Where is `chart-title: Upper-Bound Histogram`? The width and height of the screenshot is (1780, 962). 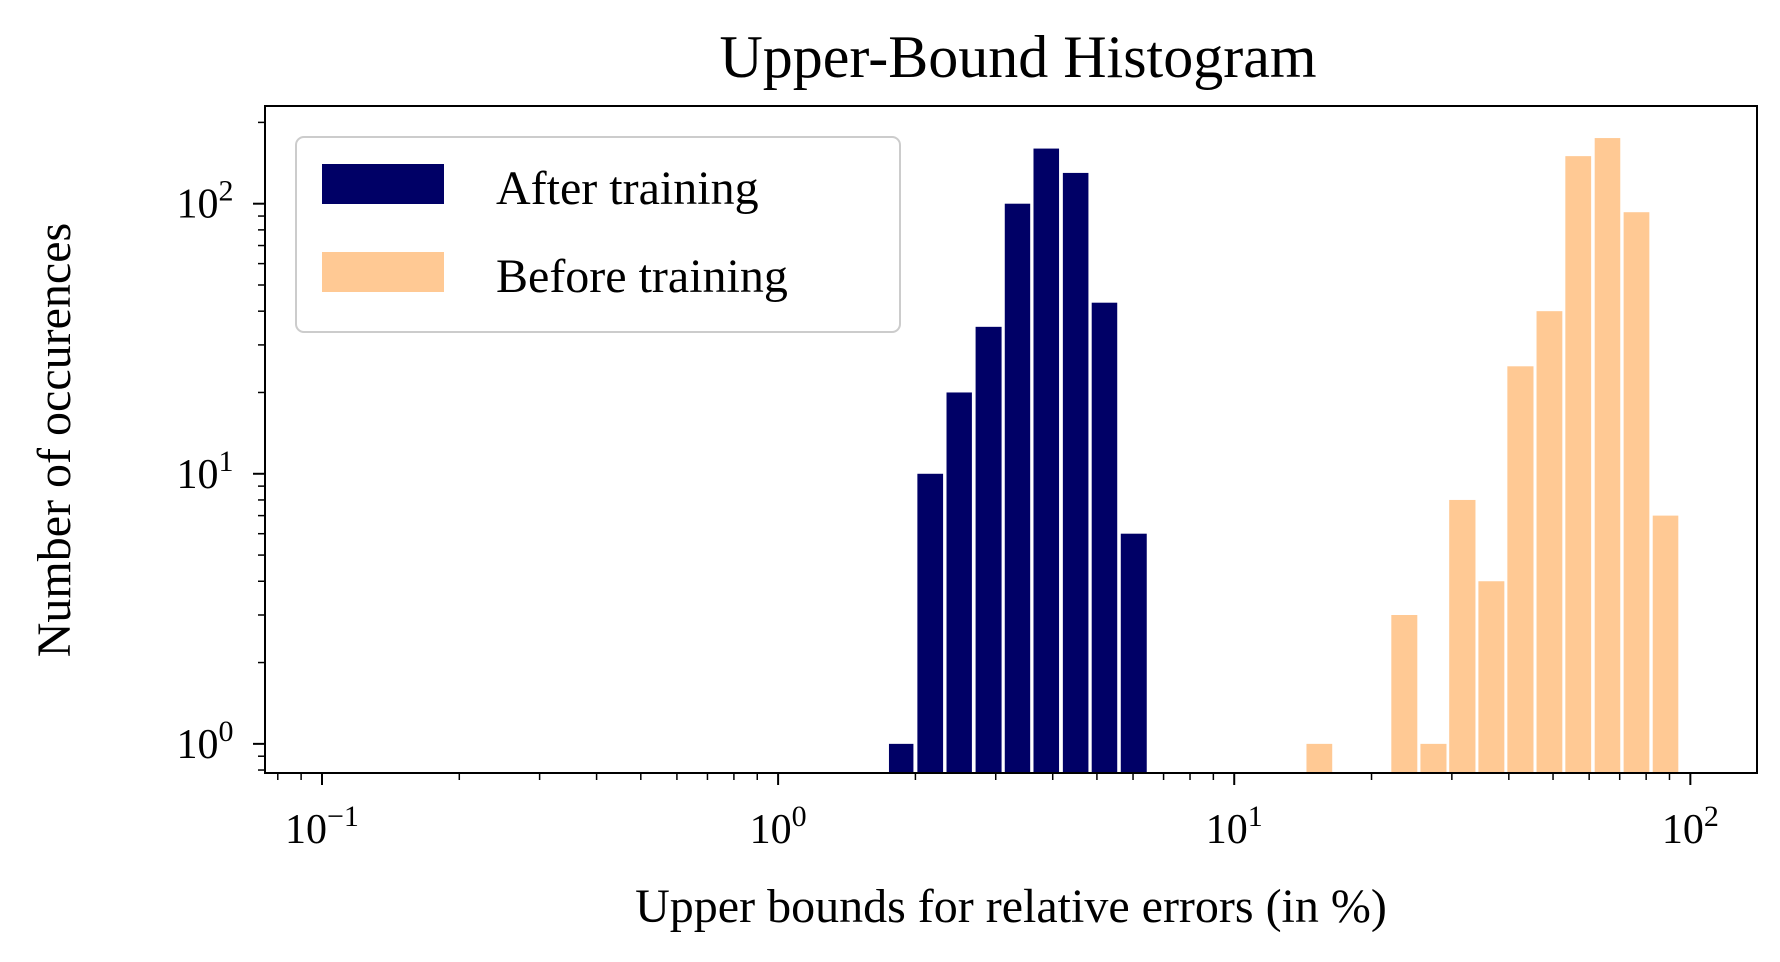 chart-title: Upper-Bound Histogram is located at coordinates (1017, 57).